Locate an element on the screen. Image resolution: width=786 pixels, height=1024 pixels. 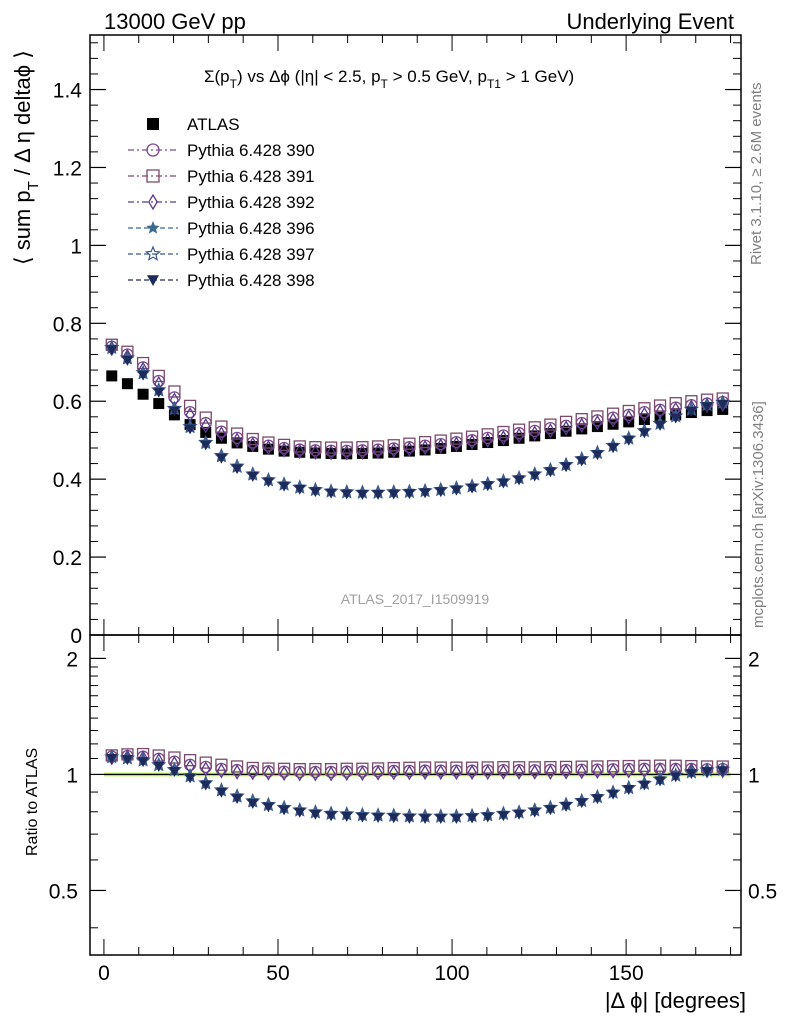
x-tick-label: 50 is located at coordinates (277, 973).